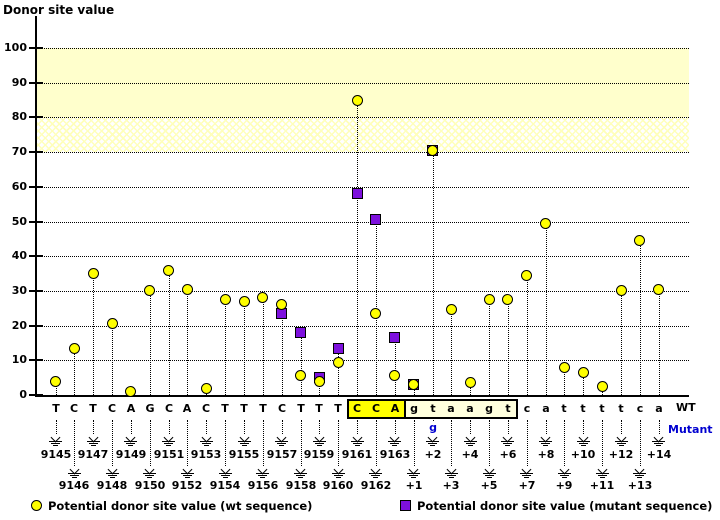 This screenshot has height=520, width=720. Describe the element at coordinates (395, 408) in the screenshot. I see `sequence-letter: A` at that location.